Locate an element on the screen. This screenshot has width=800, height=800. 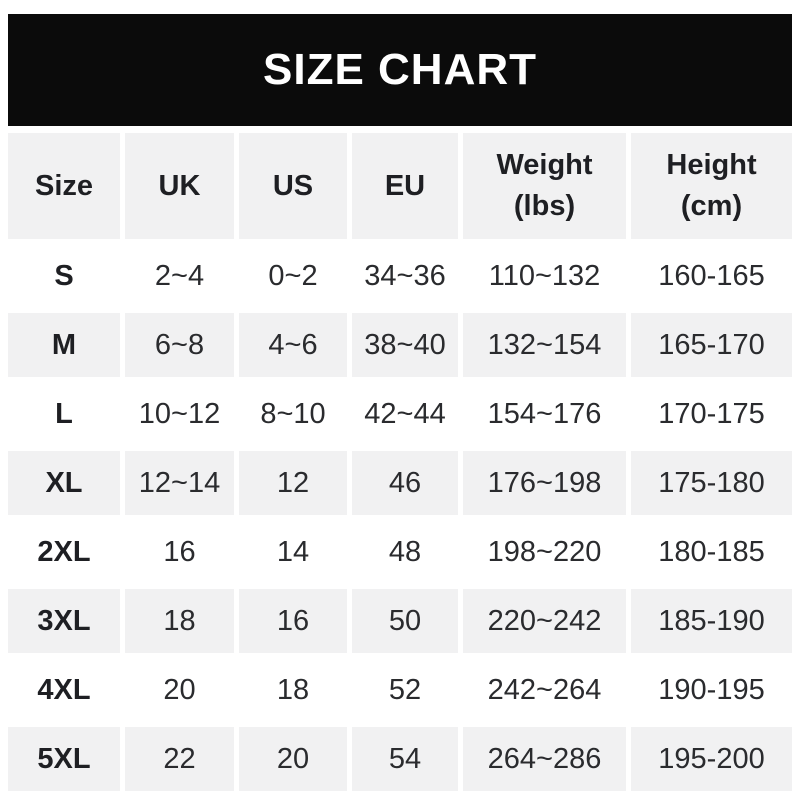
height-cell: 180-185 is located at coordinates (711, 552).